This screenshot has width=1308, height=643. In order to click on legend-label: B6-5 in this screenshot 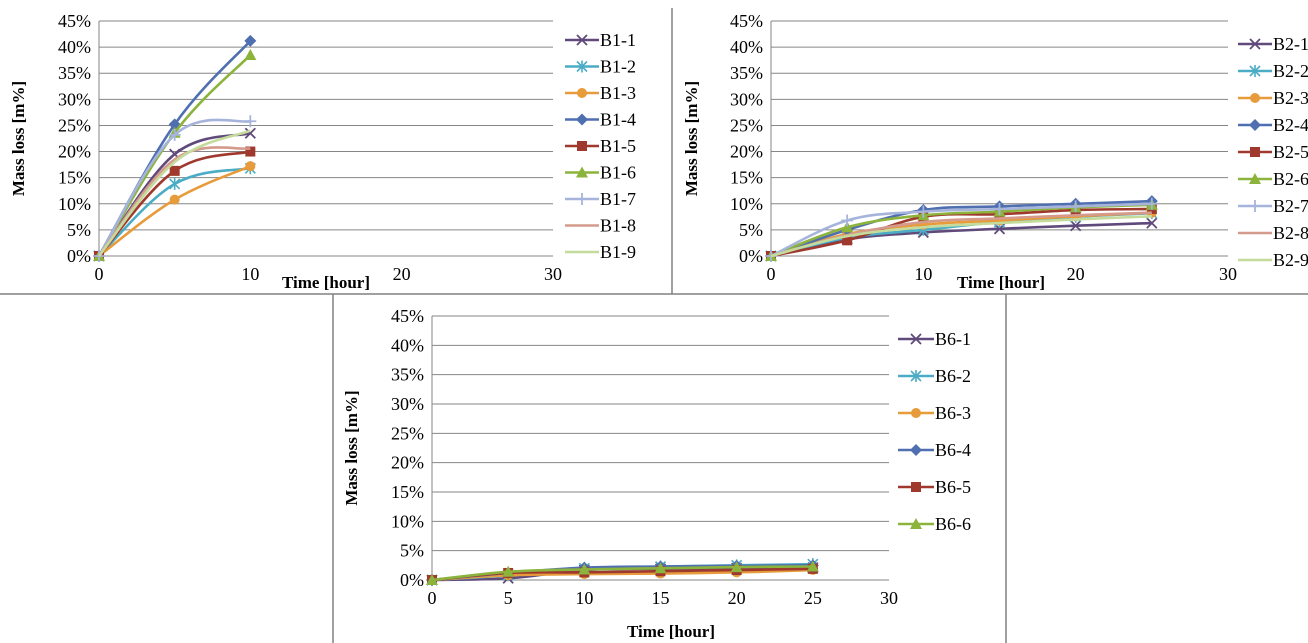, I will do `click(953, 487)`.